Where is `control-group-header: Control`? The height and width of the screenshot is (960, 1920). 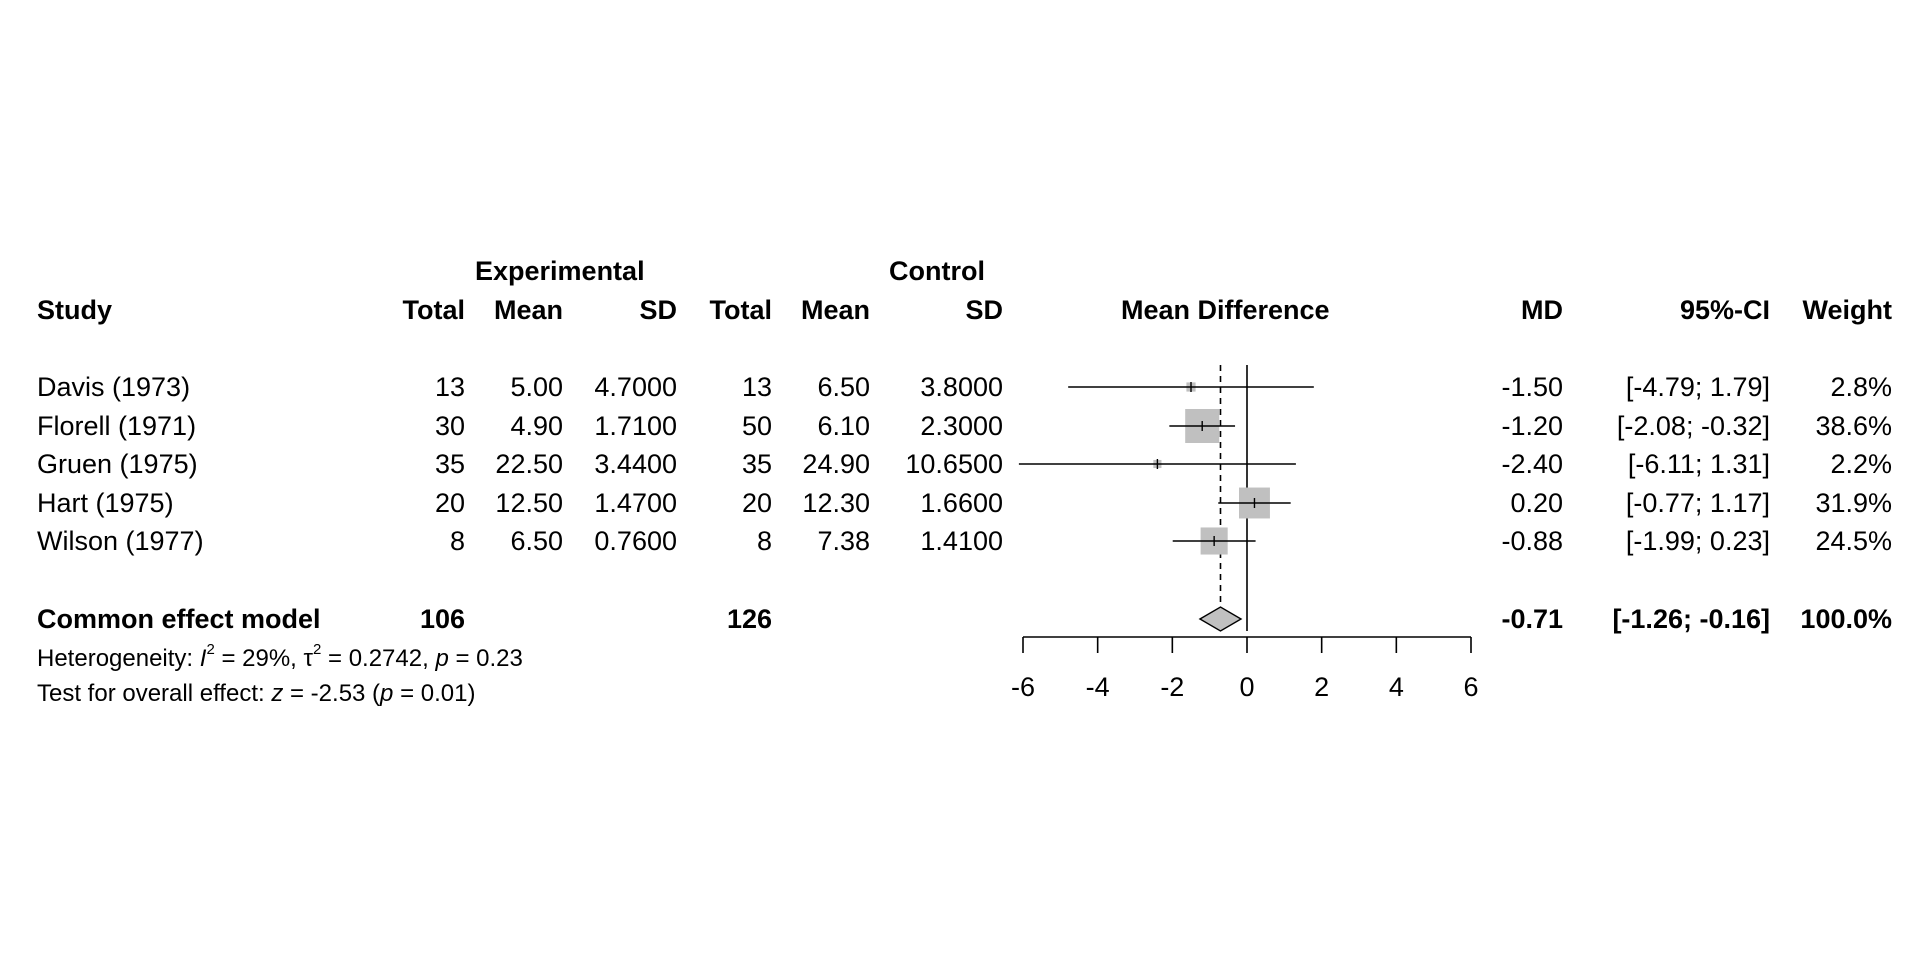 control-group-header: Control is located at coordinates (937, 271).